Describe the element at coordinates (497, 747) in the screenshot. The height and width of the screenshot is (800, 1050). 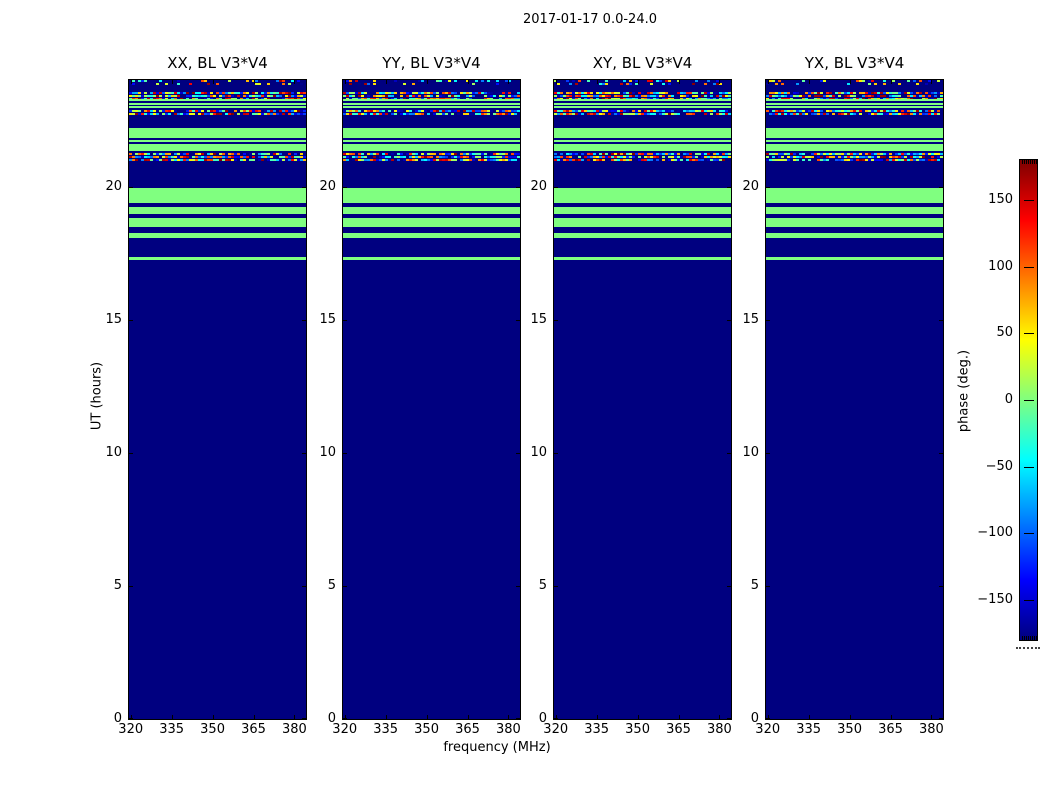
I see `x-axis-label: frequency (MHz)` at that location.